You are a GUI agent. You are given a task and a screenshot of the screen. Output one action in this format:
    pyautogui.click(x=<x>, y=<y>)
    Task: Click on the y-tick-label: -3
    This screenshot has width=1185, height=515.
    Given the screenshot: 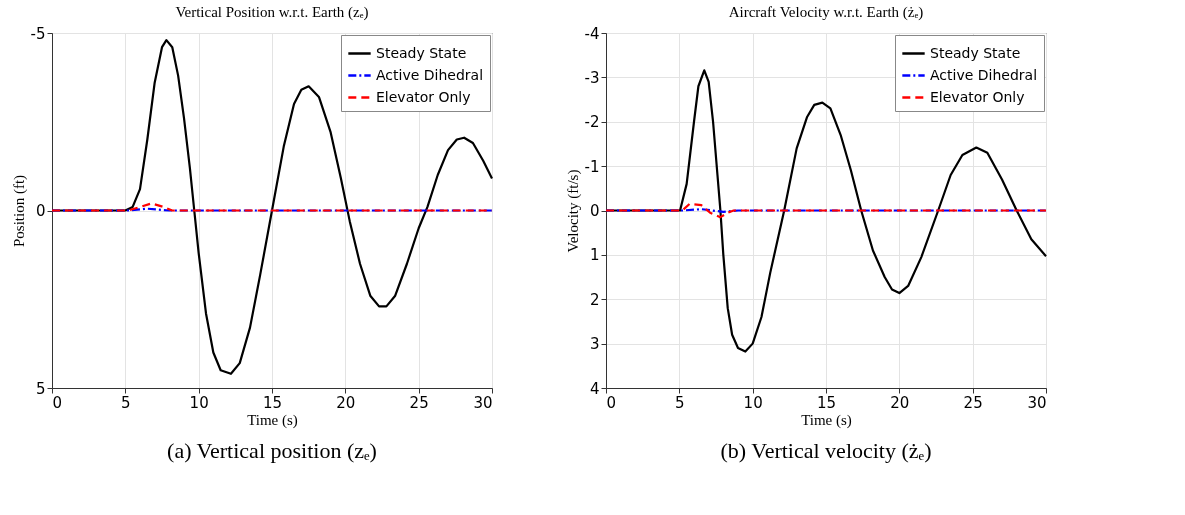 What is the action you would take?
    pyautogui.click(x=592, y=77)
    